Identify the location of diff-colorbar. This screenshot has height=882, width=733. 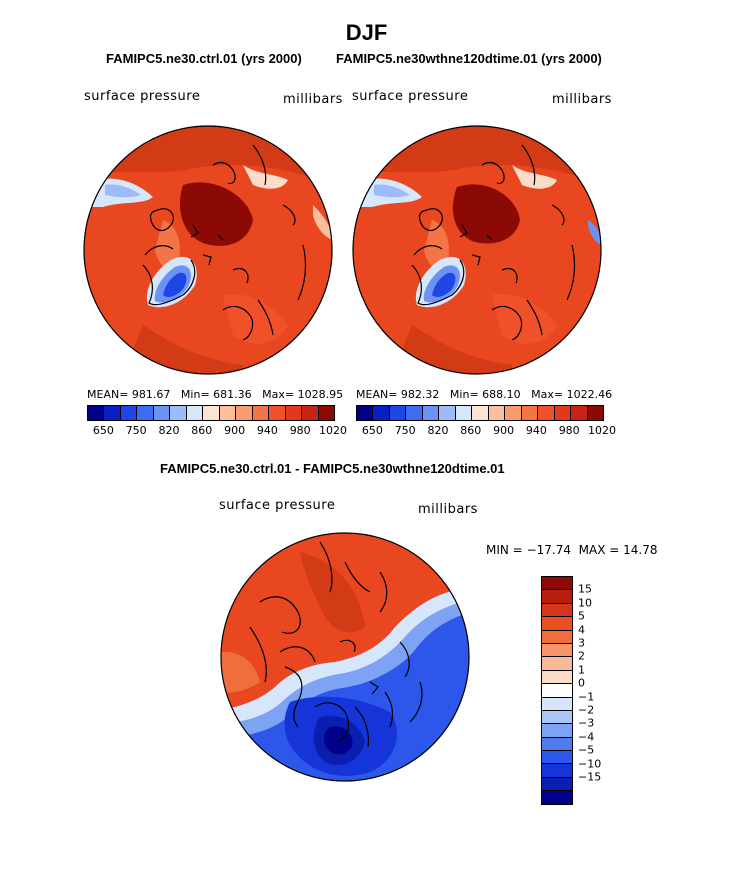
(557, 690).